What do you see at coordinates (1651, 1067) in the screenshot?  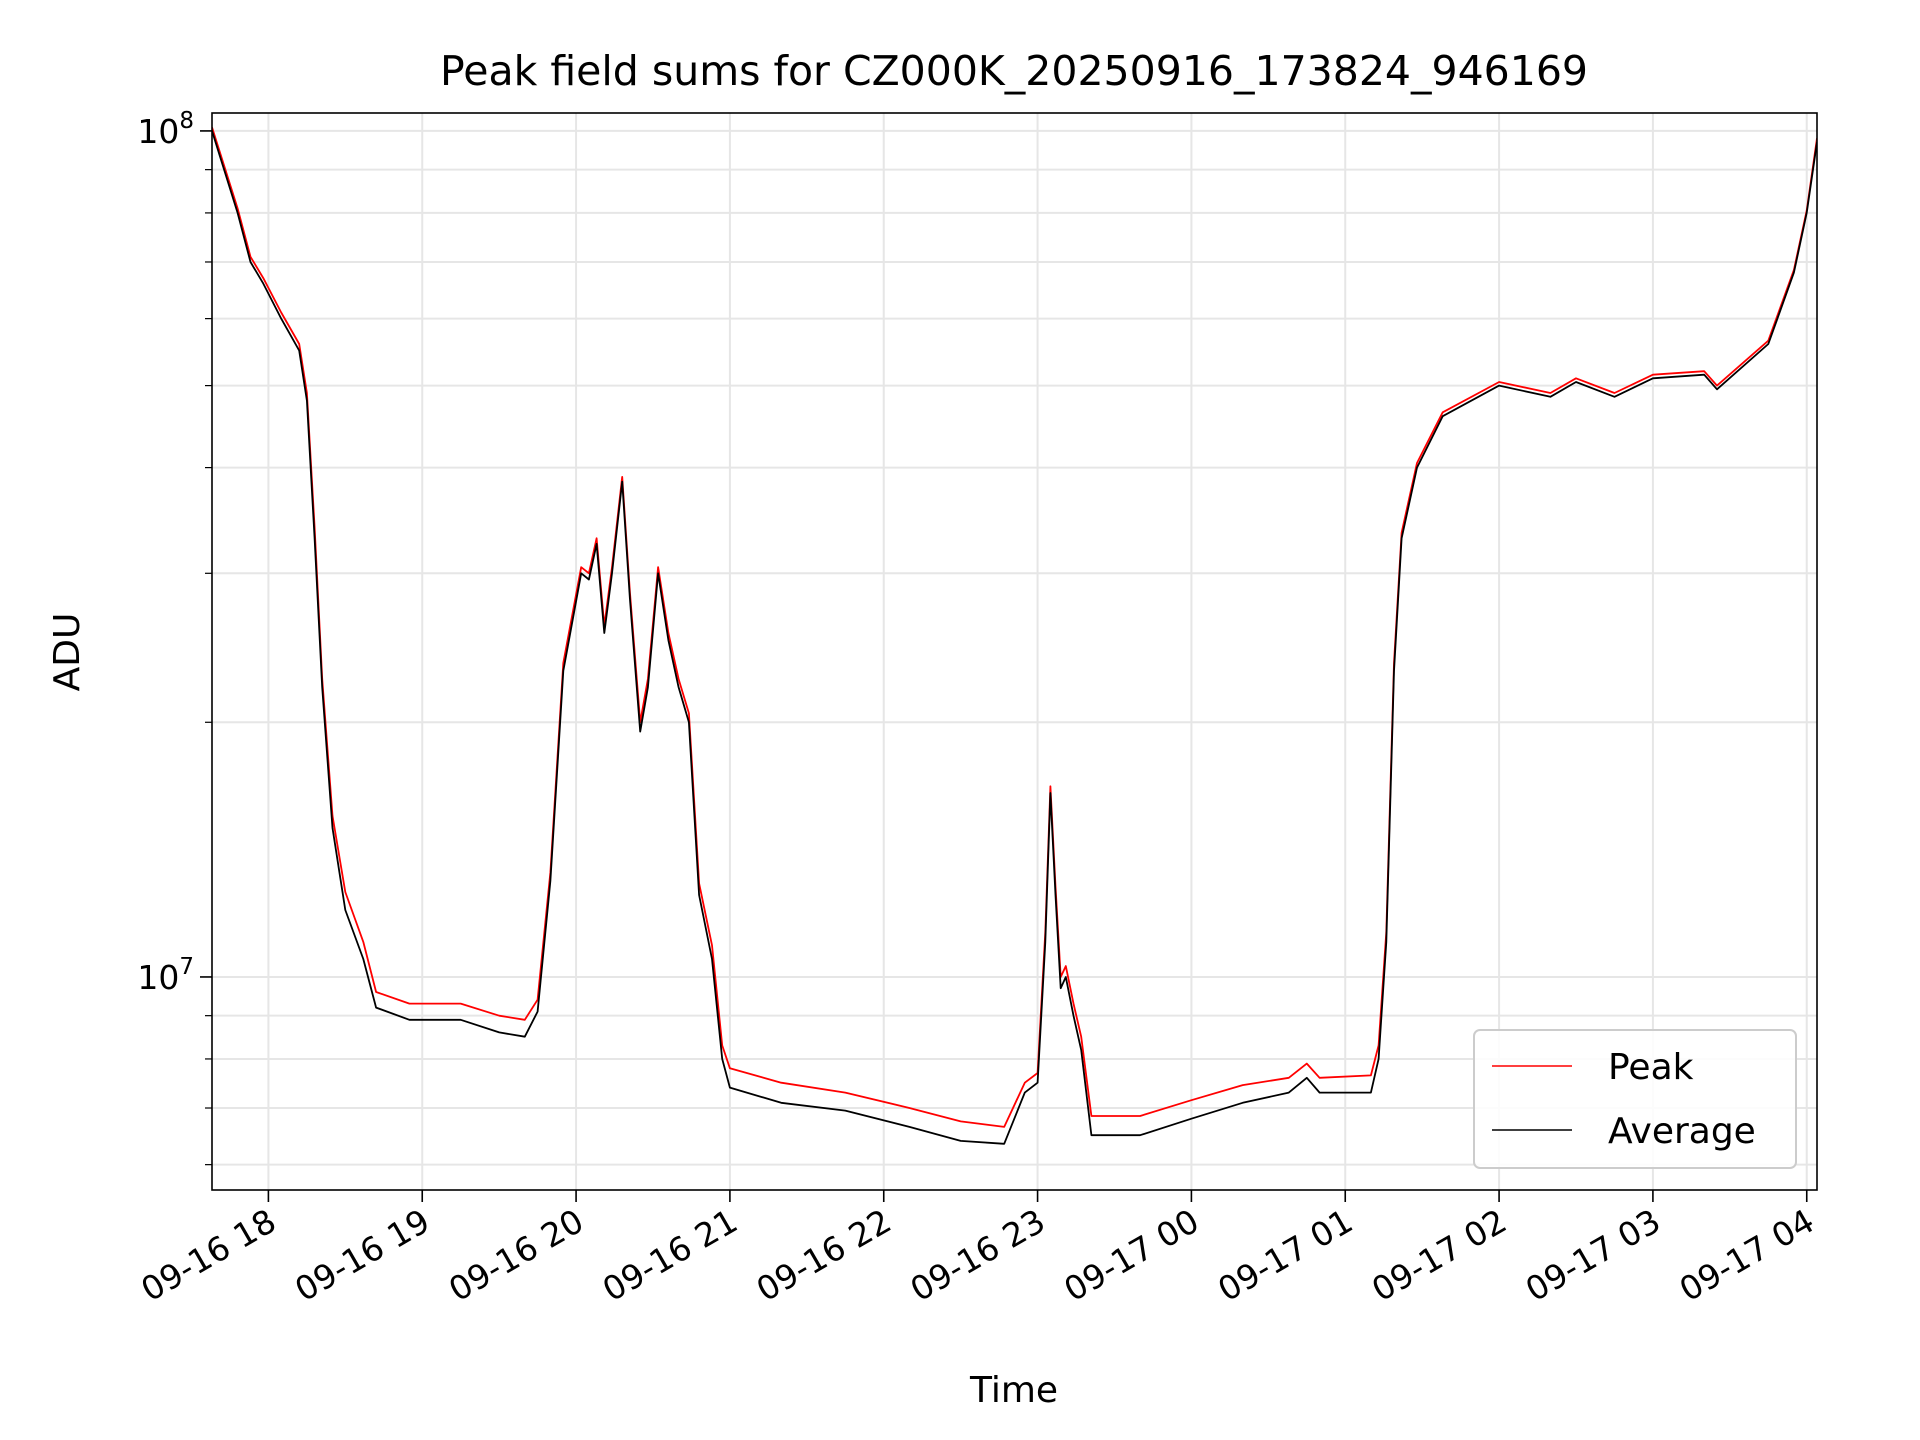 I see `legend-label-peak: Peak` at bounding box center [1651, 1067].